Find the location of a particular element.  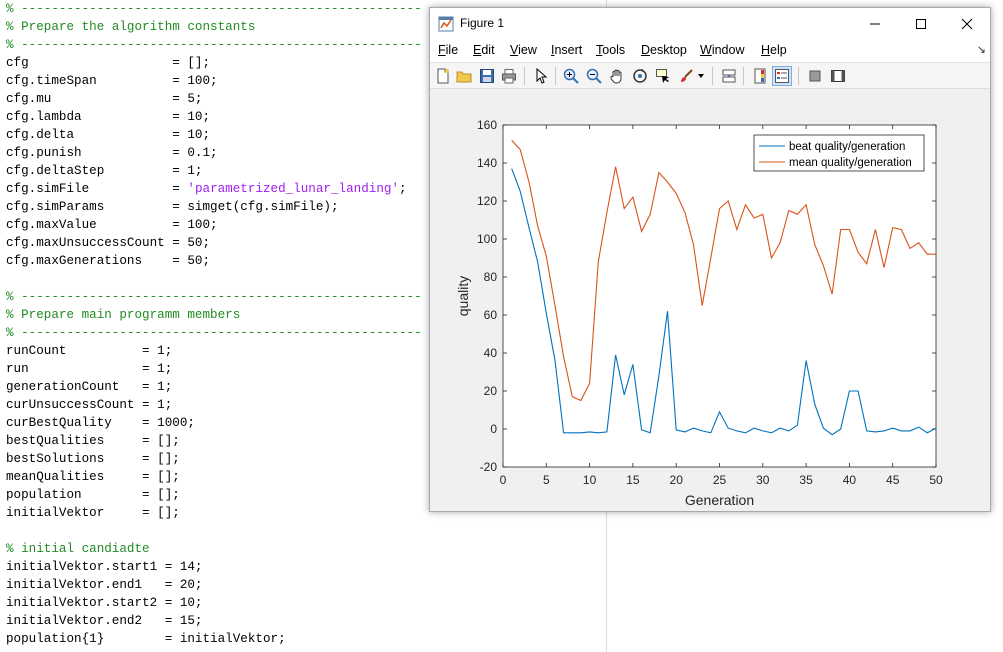

code-line: bestSolutions = []; is located at coordinates (93, 459).